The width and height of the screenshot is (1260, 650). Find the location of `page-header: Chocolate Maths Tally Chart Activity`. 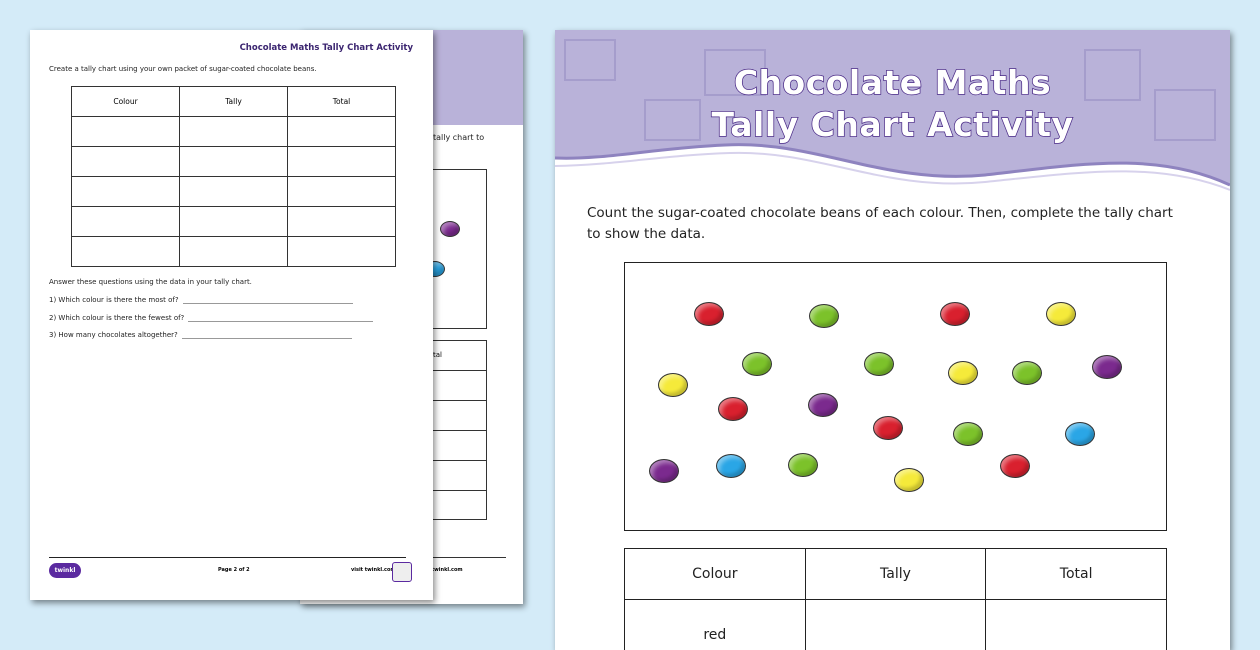

page-header: Chocolate Maths Tally Chart Activity is located at coordinates (326, 48).